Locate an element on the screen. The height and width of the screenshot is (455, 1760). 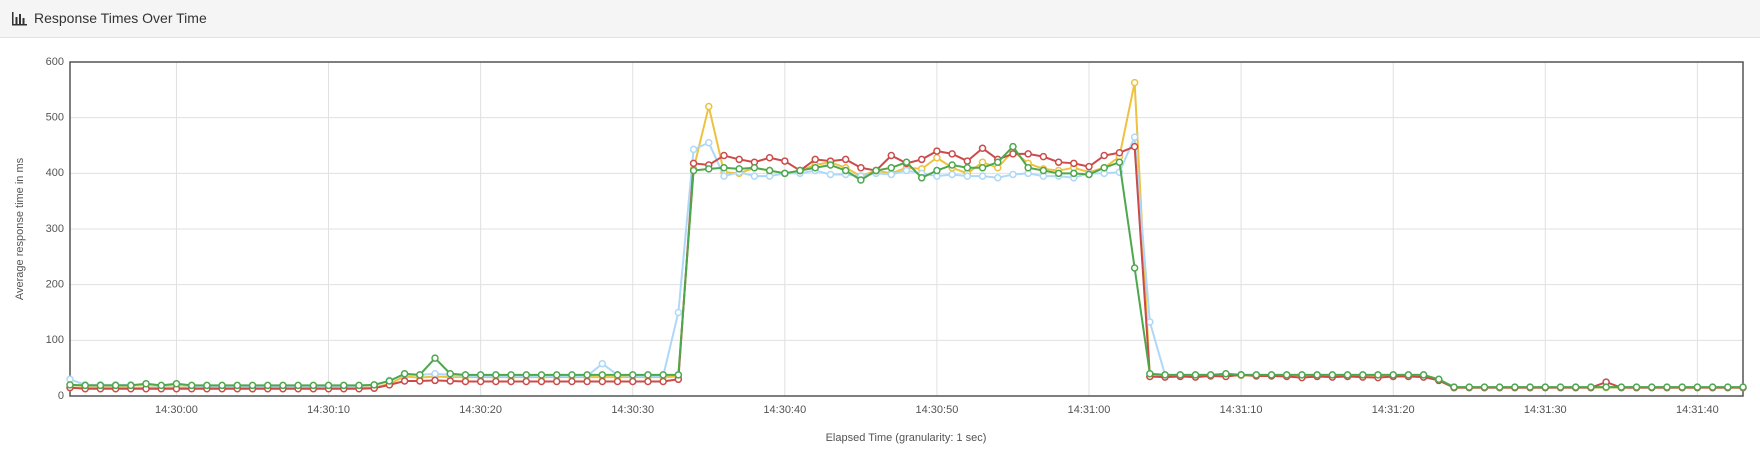
y-tick-label: 400 is located at coordinates (55, 173).